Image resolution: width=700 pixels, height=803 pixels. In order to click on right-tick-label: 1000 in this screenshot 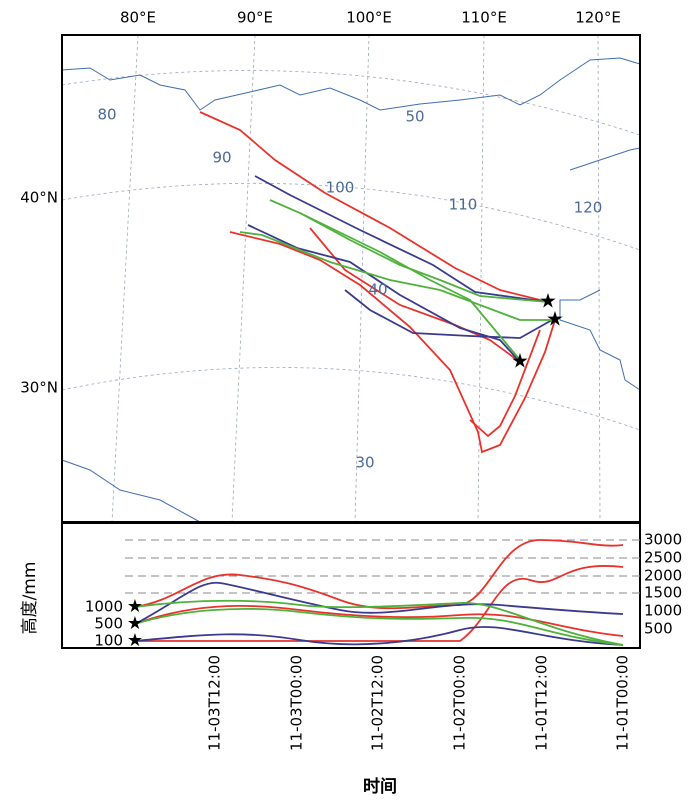, I will do `click(663, 611)`.